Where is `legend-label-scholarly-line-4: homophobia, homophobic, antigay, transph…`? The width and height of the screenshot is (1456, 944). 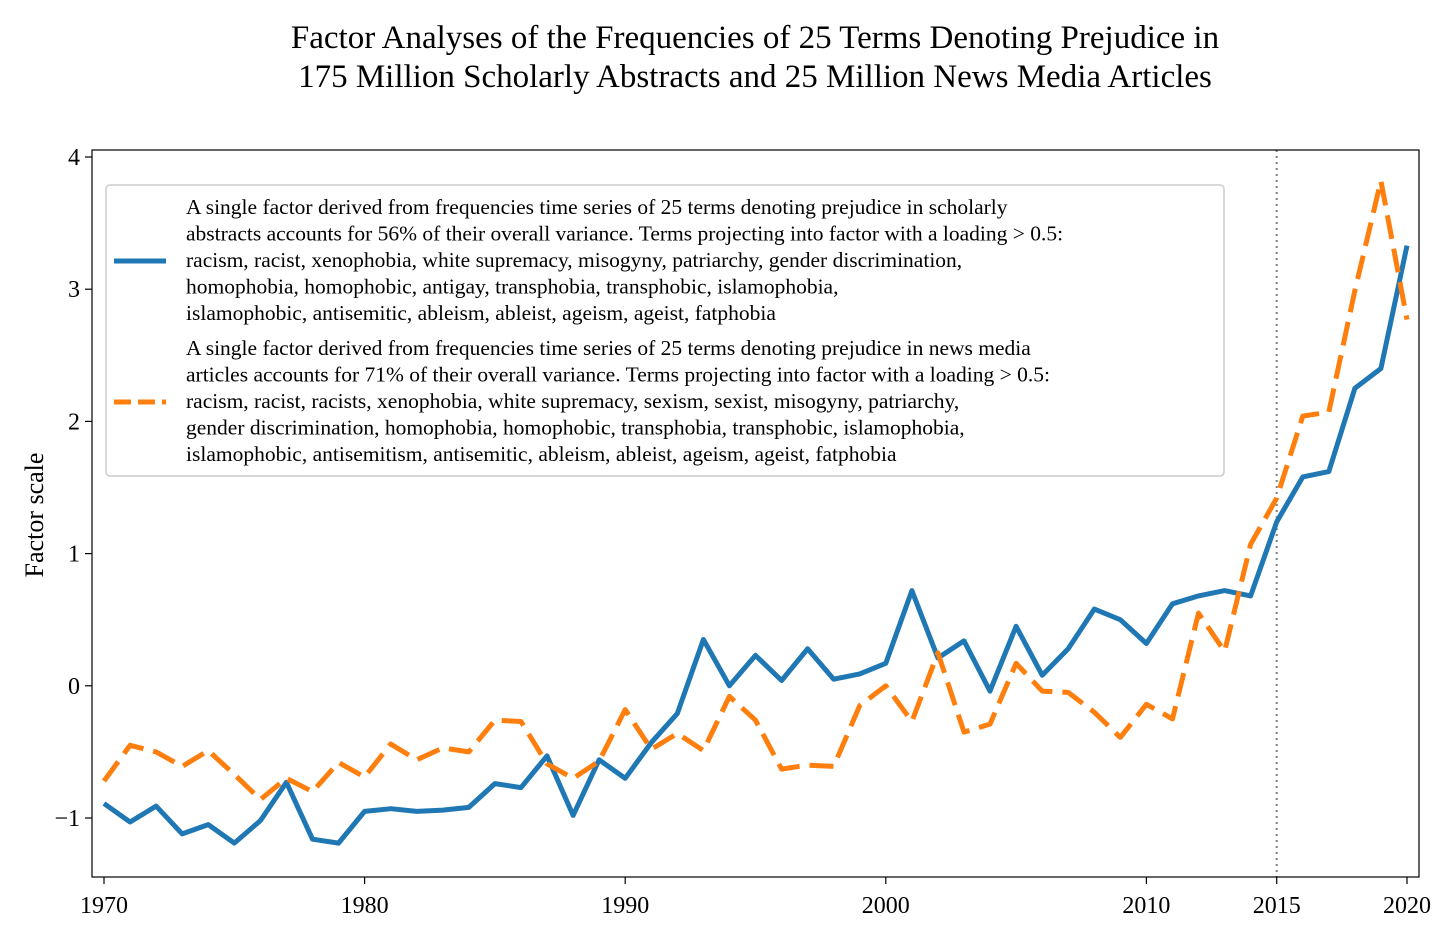 legend-label-scholarly-line-4: homophobia, homophobic, antigay, transph… is located at coordinates (512, 287).